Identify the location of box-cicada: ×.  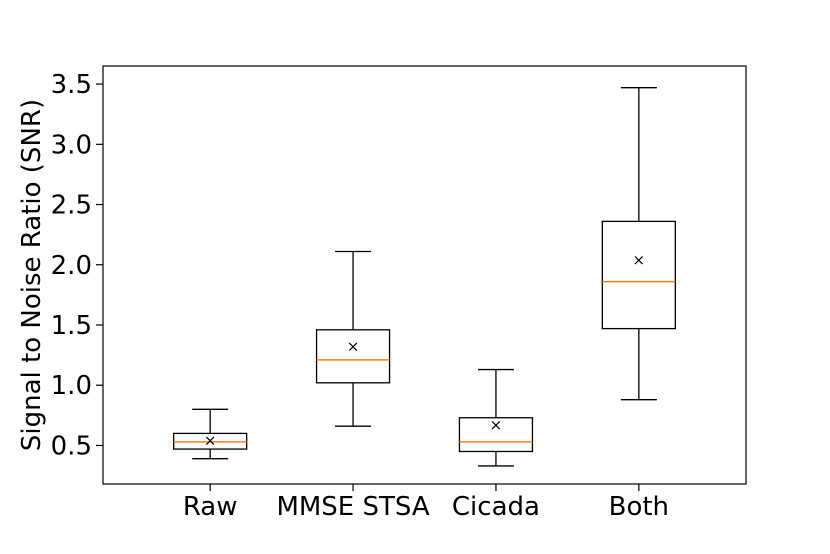
(496, 417).